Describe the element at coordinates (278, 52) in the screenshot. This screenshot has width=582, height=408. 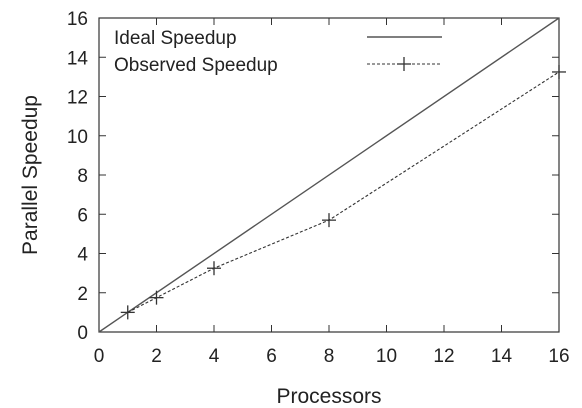
I see `legend: Ideal Speedup Observed Speedup` at that location.